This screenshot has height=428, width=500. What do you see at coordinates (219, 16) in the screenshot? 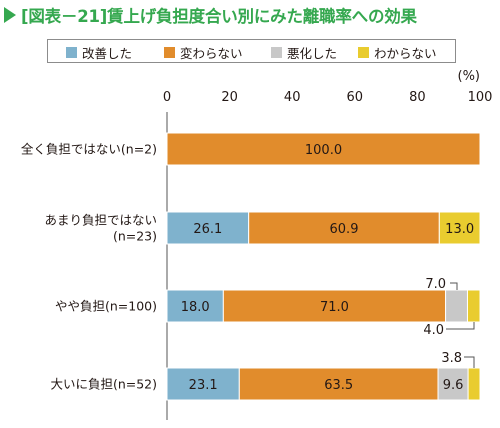
I see `chart-title: [図表－21]賃上げ負担度合い別にみた離職率への効果` at bounding box center [219, 16].